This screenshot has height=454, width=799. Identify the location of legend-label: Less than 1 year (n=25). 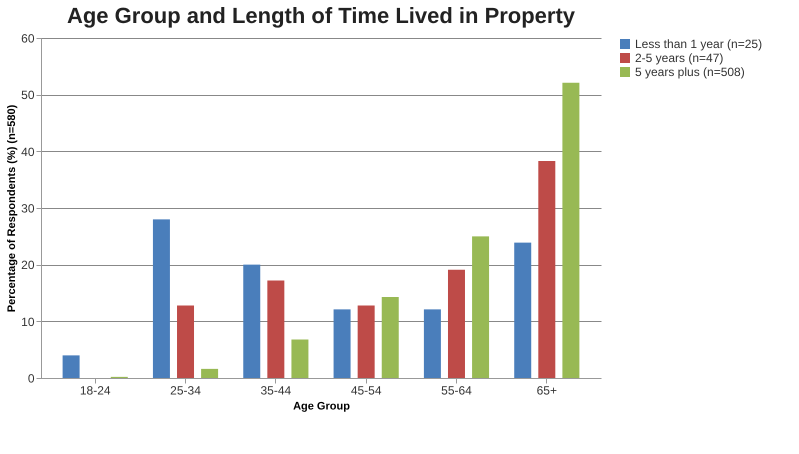
(698, 44).